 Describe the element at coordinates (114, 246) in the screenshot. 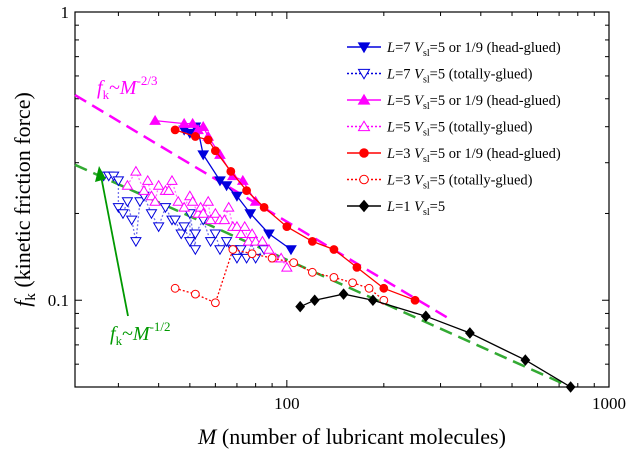

I see `green-arrow-shaft` at that location.